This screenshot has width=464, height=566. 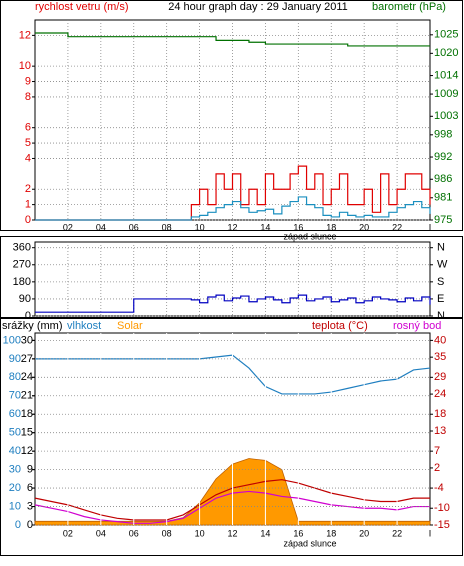 I want to click on y2-tick-label: 35, so click(x=440, y=357).